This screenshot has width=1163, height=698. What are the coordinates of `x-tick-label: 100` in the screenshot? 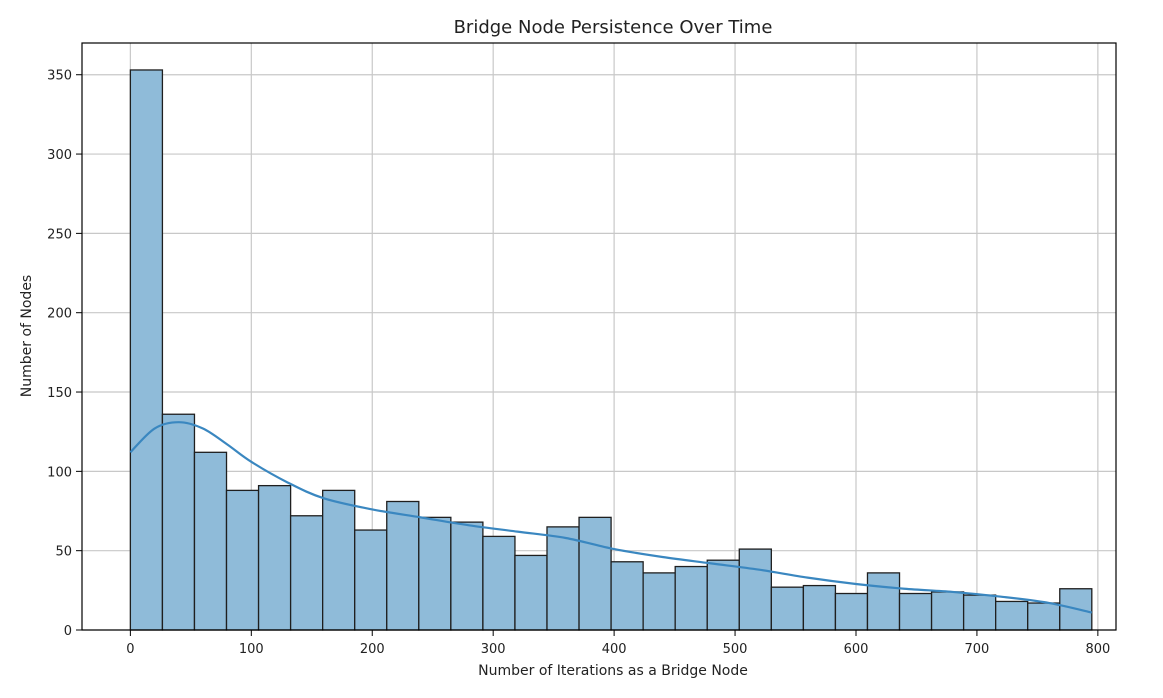 It's located at (251, 649).